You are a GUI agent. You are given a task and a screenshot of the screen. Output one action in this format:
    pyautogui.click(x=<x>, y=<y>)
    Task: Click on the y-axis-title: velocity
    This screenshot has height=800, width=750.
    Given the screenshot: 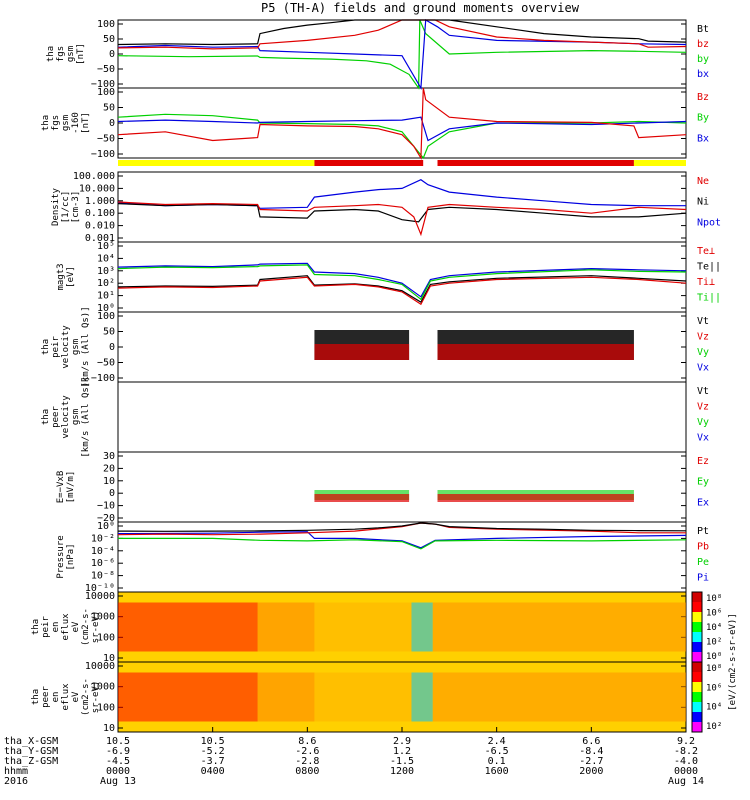 What is the action you would take?
    pyautogui.click(x=66, y=417)
    